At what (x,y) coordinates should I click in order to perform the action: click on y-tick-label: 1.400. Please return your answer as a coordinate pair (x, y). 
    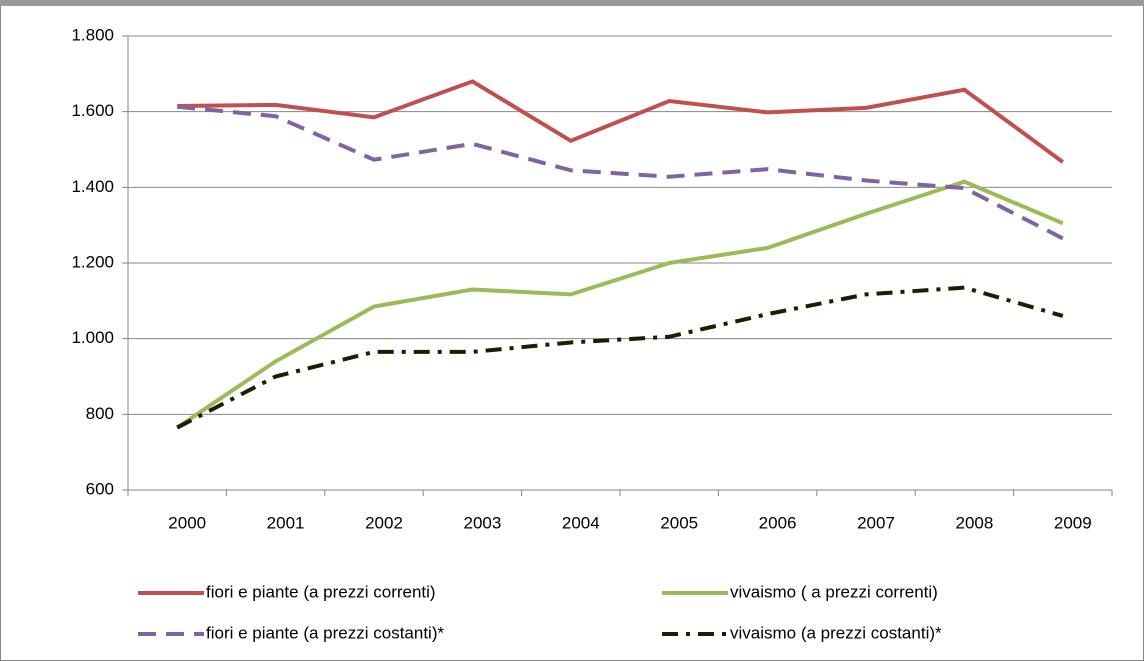
    Looking at the image, I should click on (92, 186).